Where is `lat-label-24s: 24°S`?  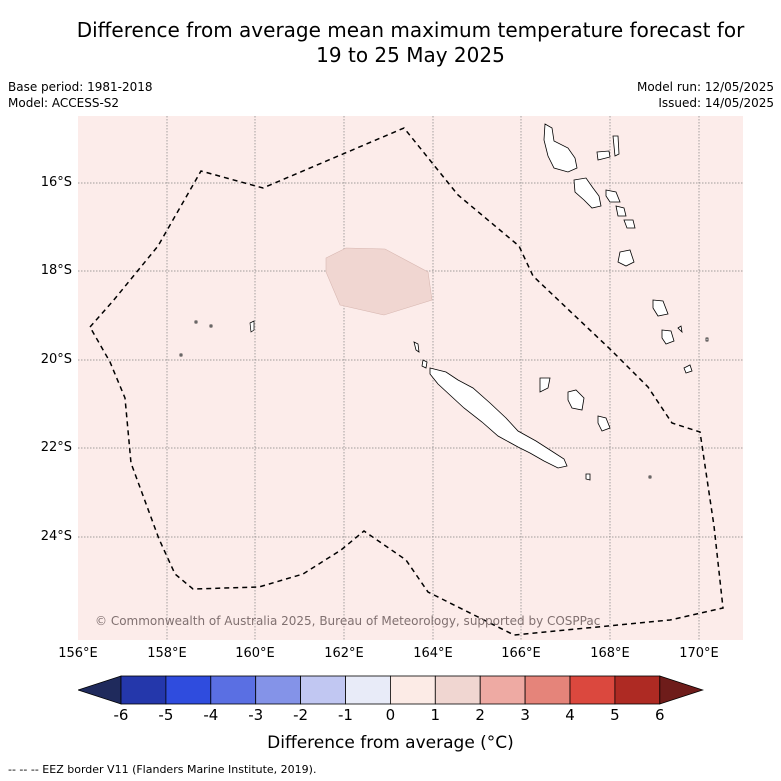
lat-label-24s: 24°S is located at coordinates (56, 536).